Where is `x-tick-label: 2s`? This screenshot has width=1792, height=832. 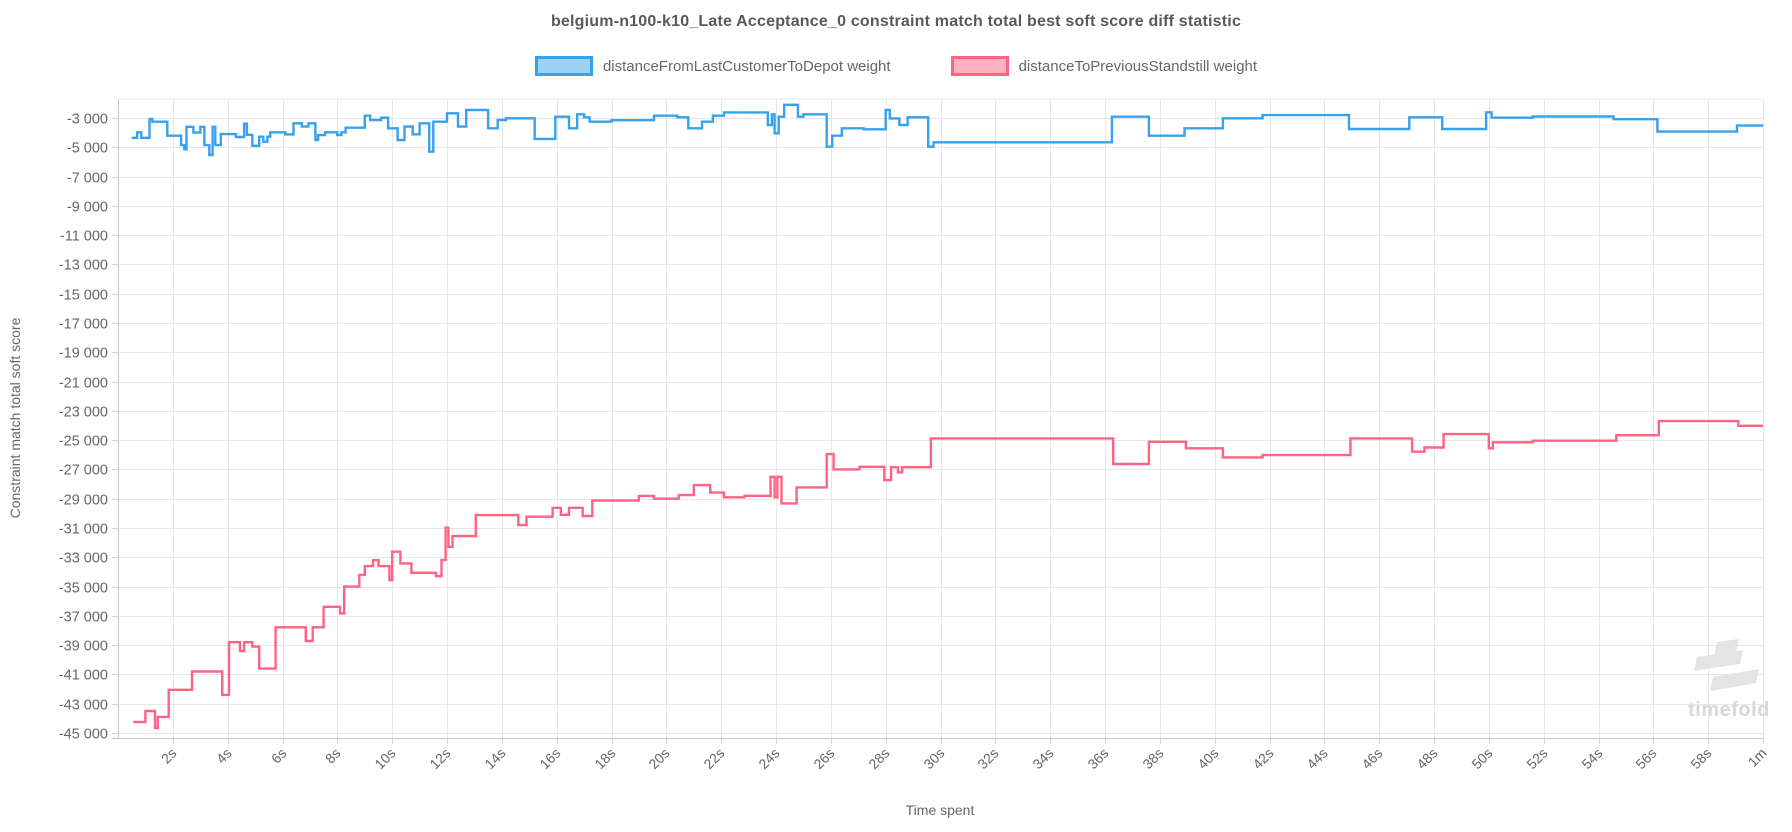 x-tick-label: 2s is located at coordinates (169, 756).